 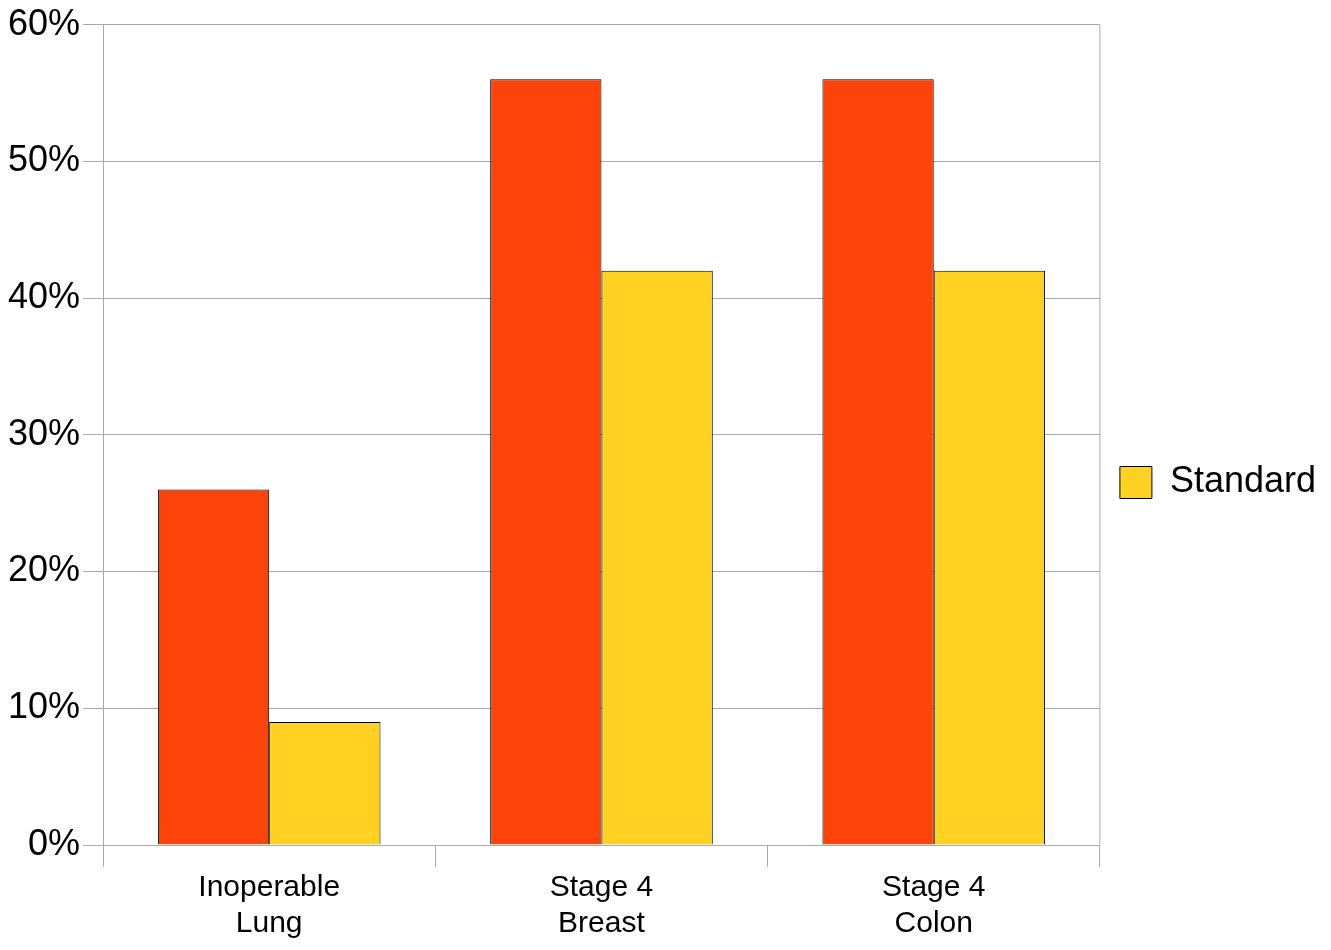 What do you see at coordinates (269, 904) in the screenshot?
I see `x-tick-label: Inoperable Lung` at bounding box center [269, 904].